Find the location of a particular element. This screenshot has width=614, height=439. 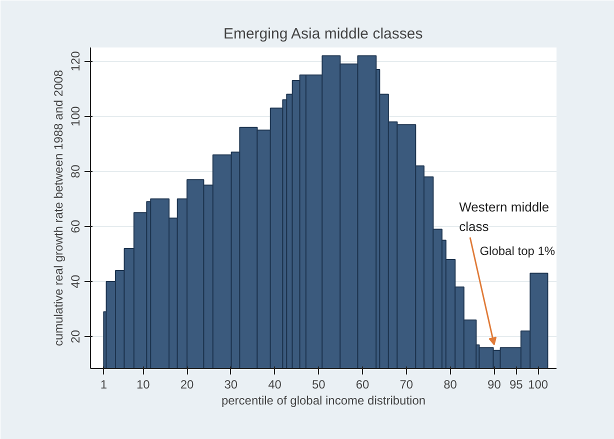

annotation: Western middle class is located at coordinates (504, 217).